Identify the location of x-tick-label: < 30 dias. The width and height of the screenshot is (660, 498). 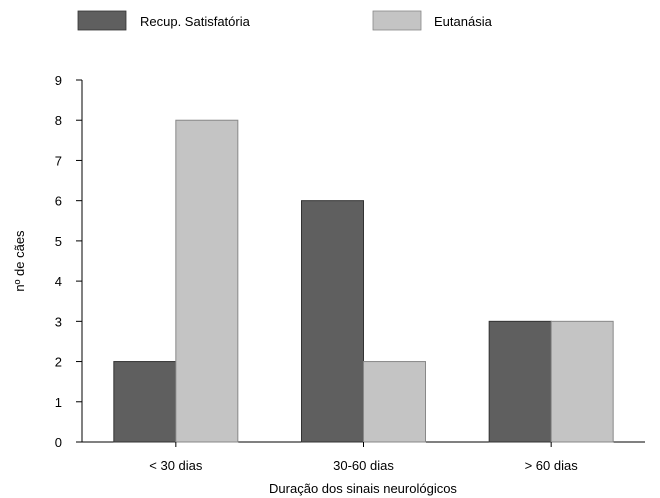
(176, 465).